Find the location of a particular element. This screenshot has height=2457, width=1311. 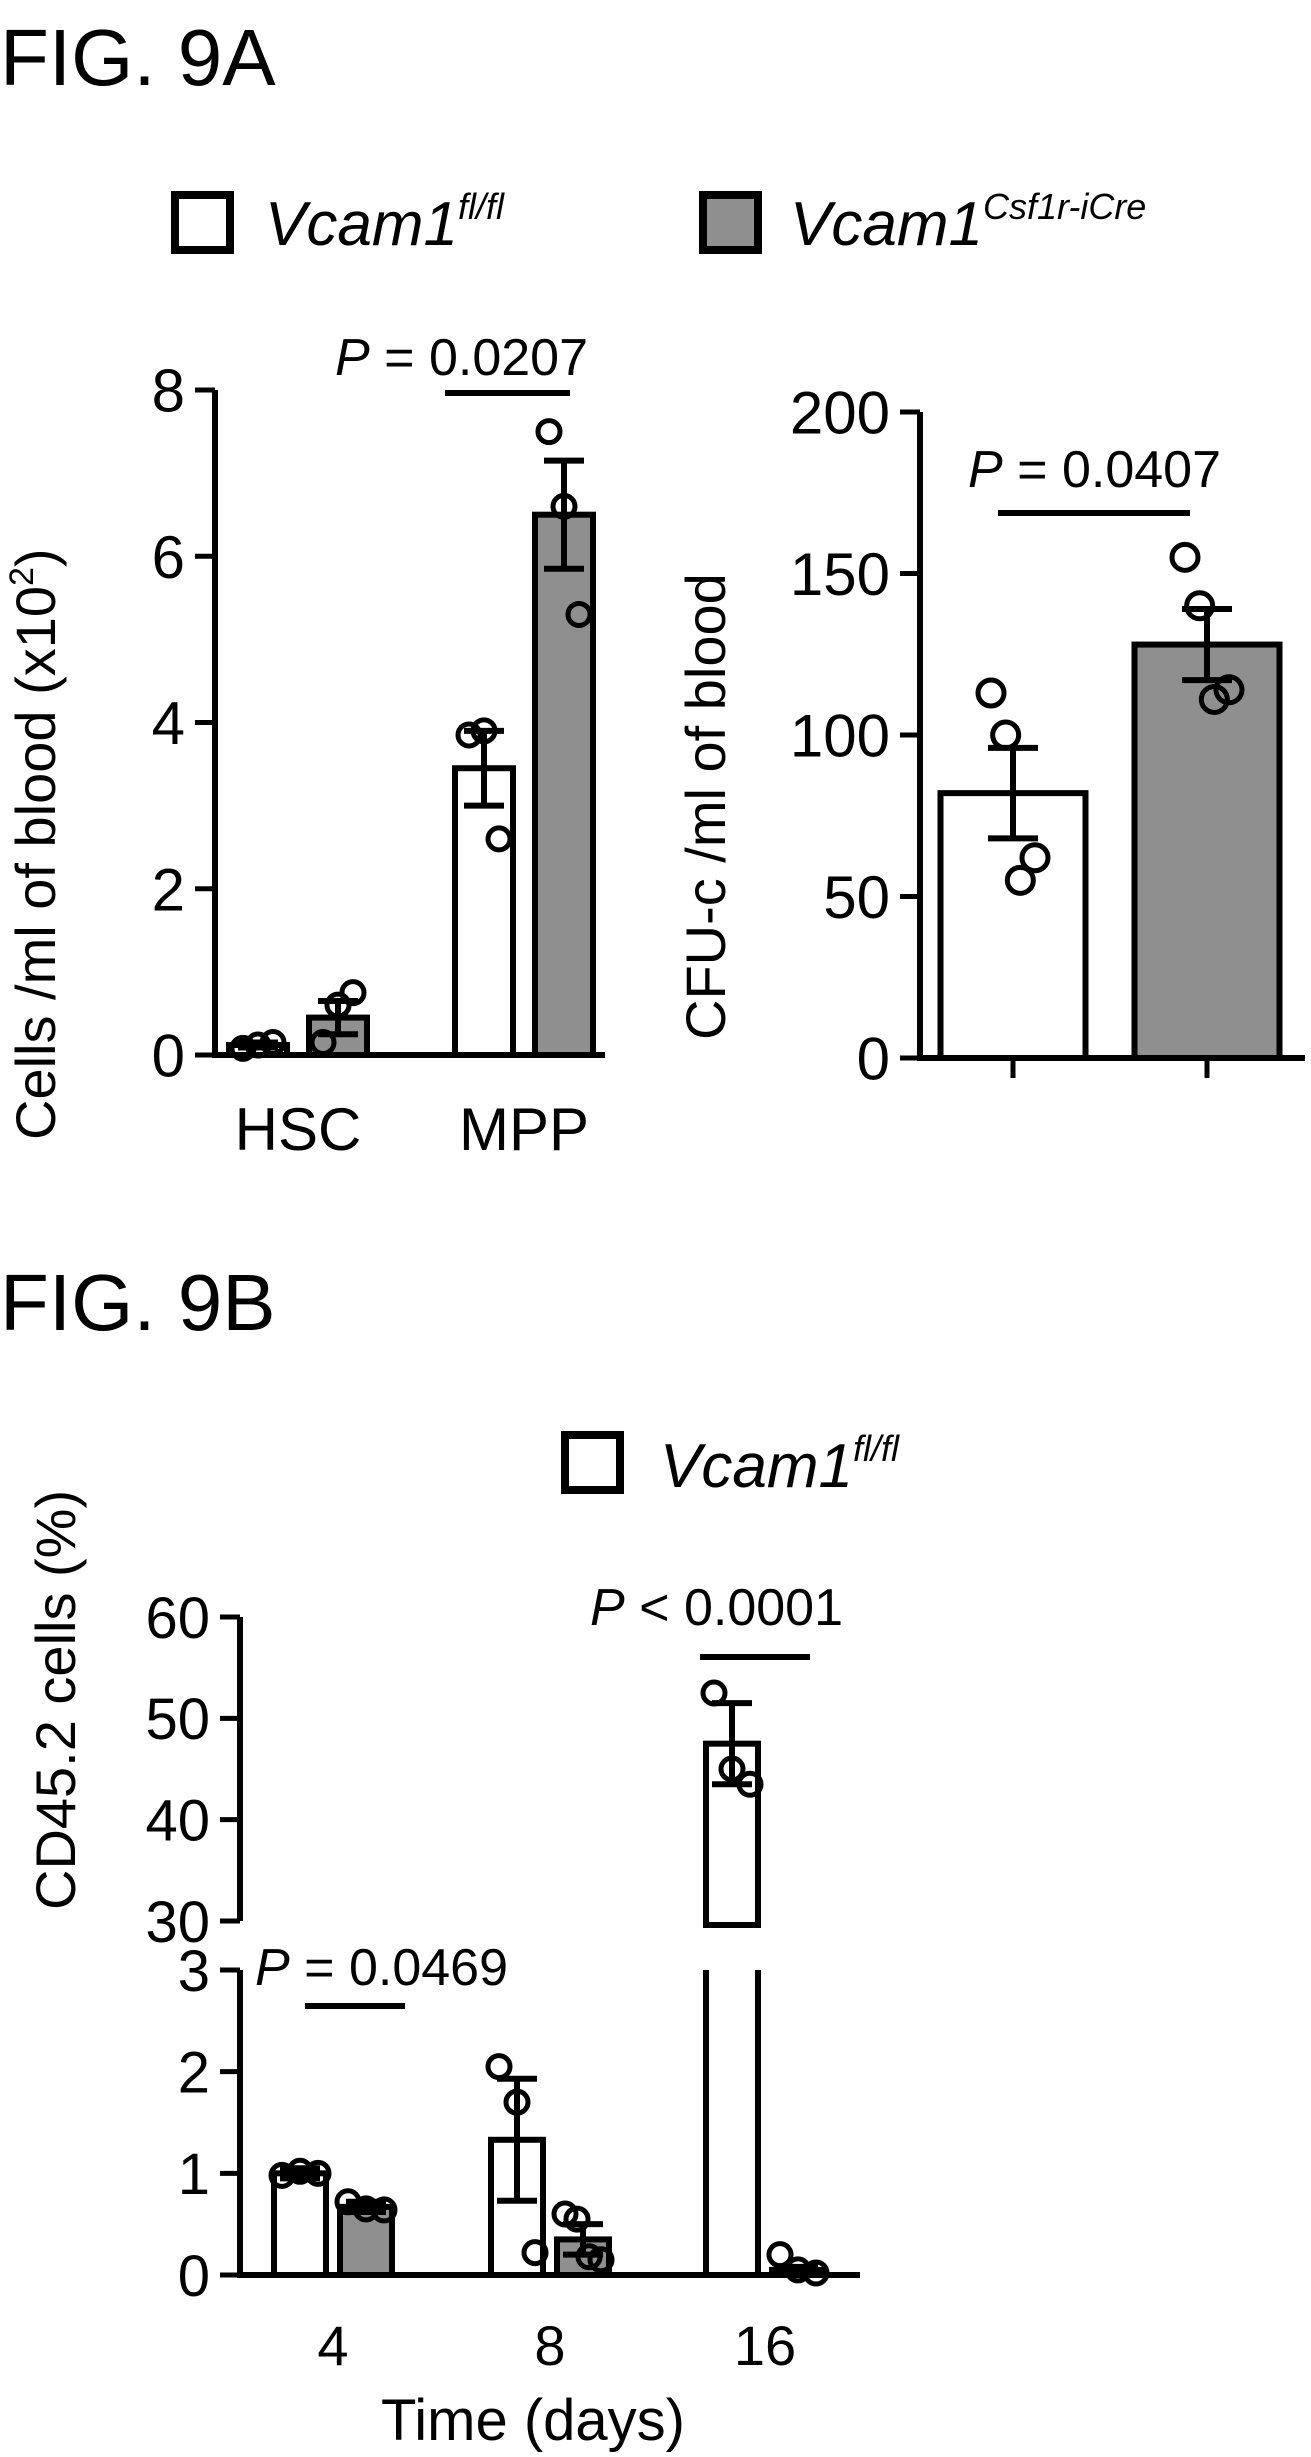

y-9b-lower-tick-label: 0 is located at coordinates (194, 2276).